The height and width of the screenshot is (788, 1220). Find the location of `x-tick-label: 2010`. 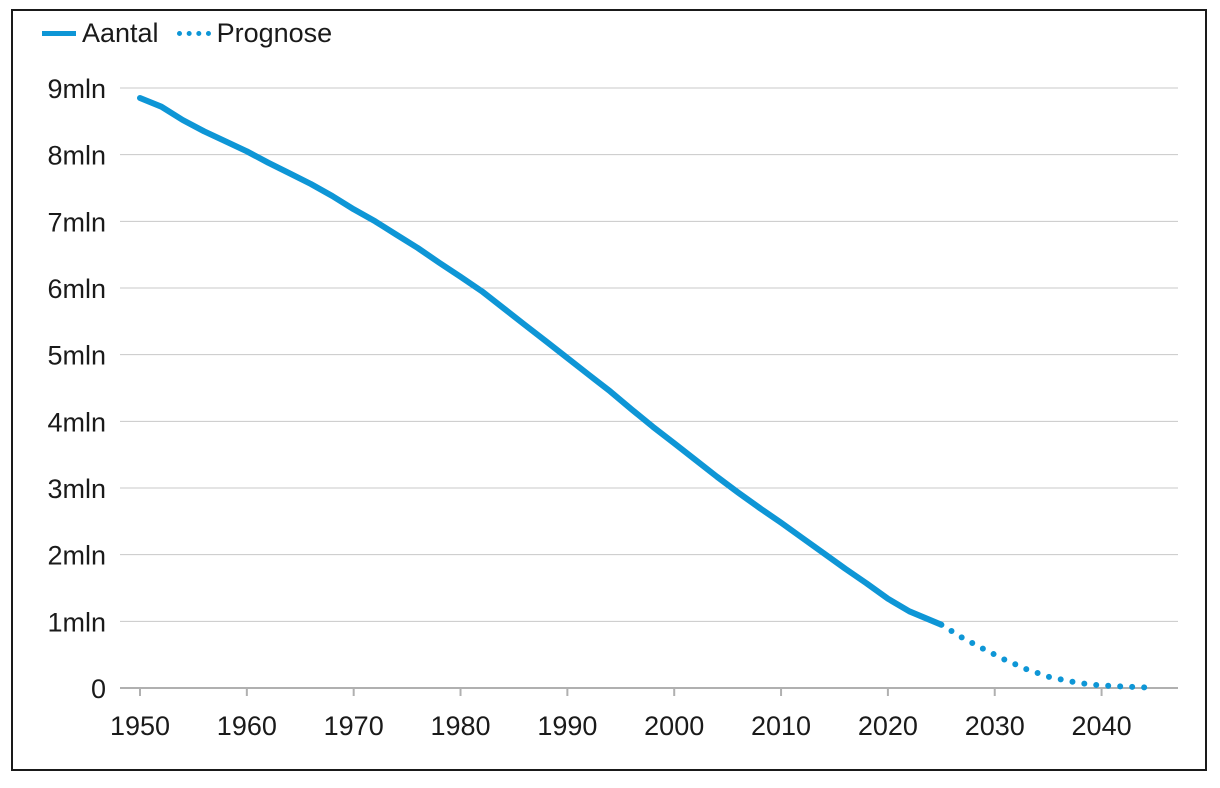

x-tick-label: 2010 is located at coordinates (781, 726).